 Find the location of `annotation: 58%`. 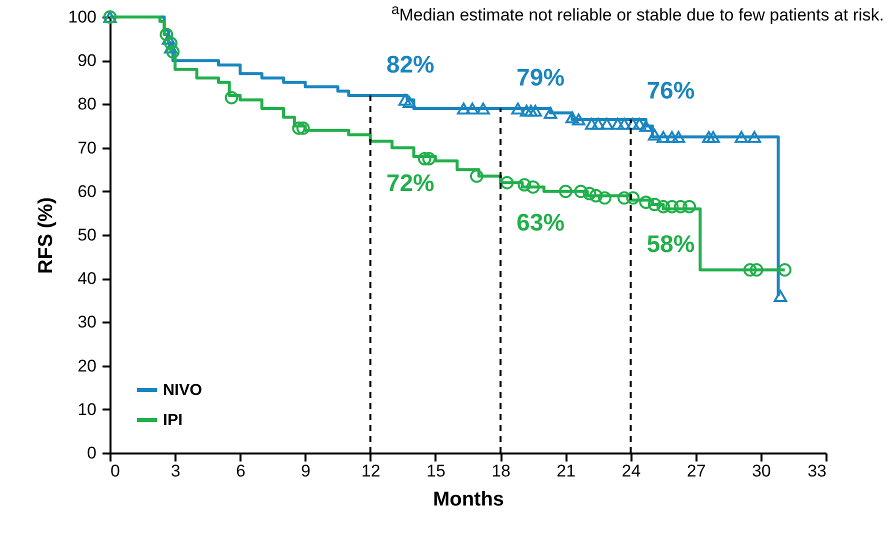

annotation: 58% is located at coordinates (670, 244).